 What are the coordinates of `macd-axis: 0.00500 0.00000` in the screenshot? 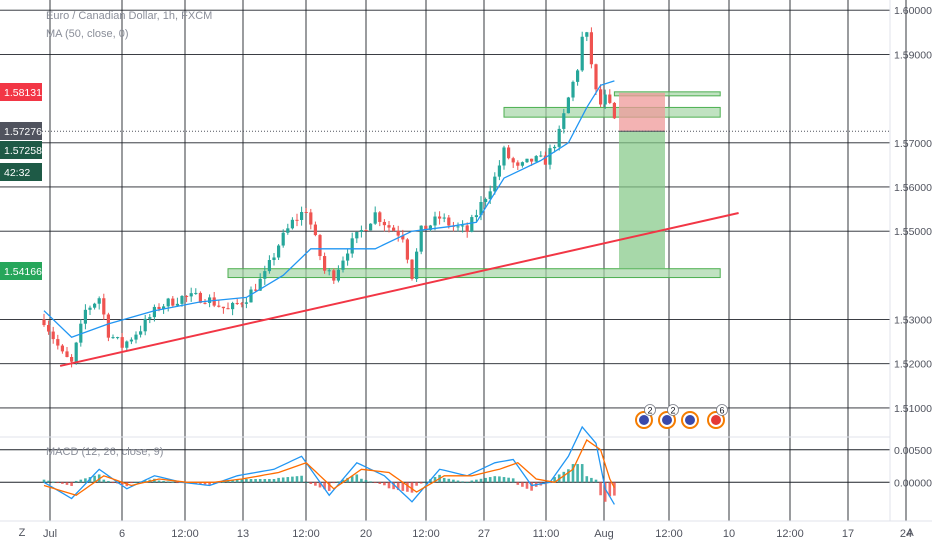 It's located at (913, 467).